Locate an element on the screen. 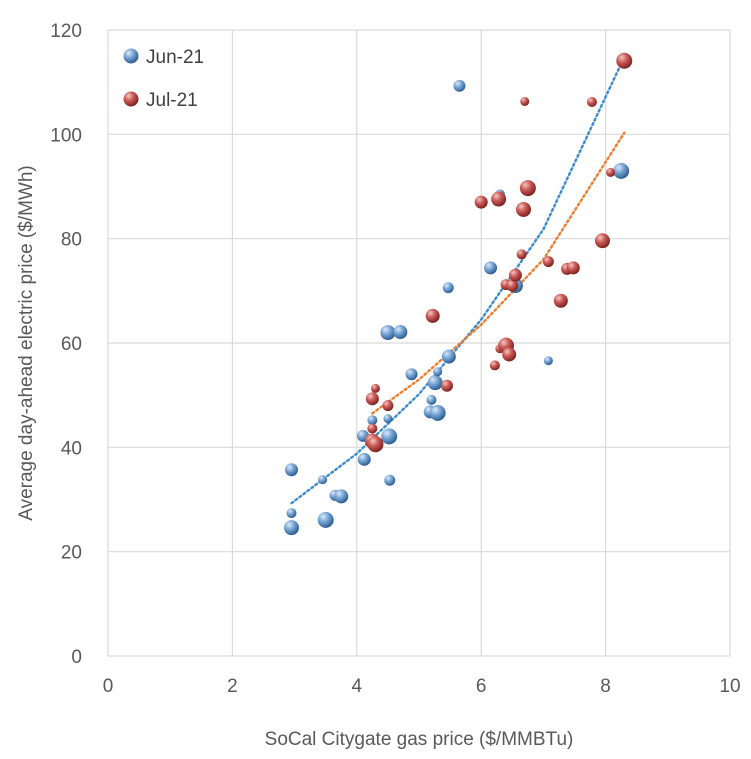 The width and height of the screenshot is (751, 759). x-tick-label: 4 is located at coordinates (357, 686).